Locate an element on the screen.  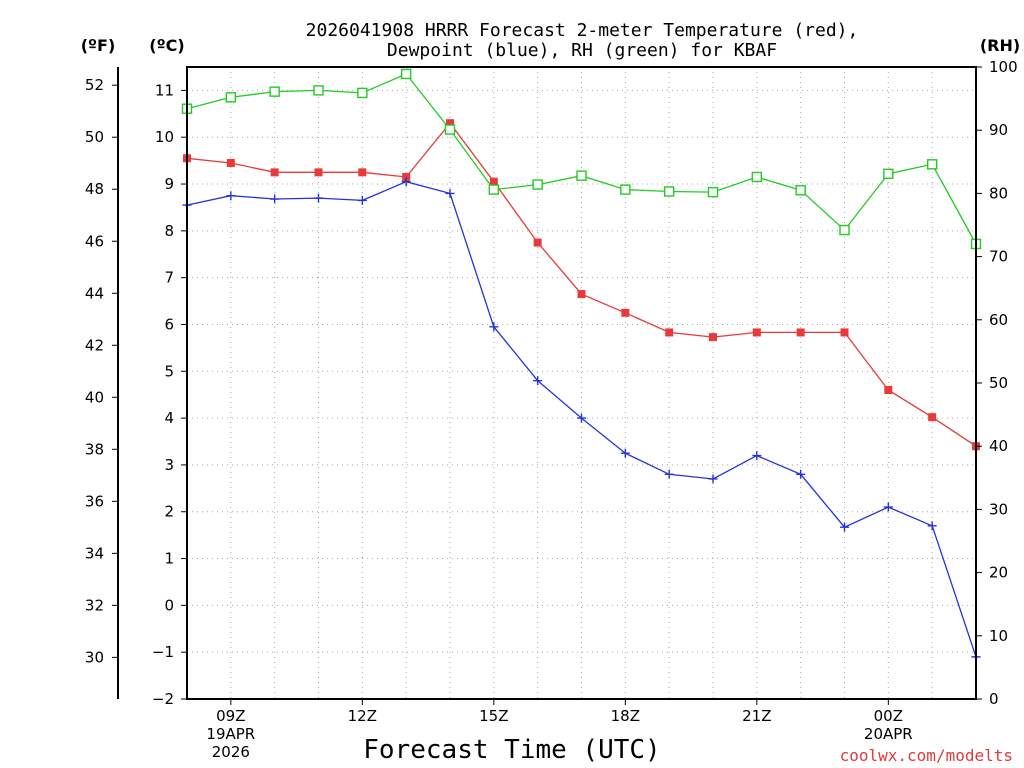
celsius-tick-label: 8 is located at coordinates (169, 231).